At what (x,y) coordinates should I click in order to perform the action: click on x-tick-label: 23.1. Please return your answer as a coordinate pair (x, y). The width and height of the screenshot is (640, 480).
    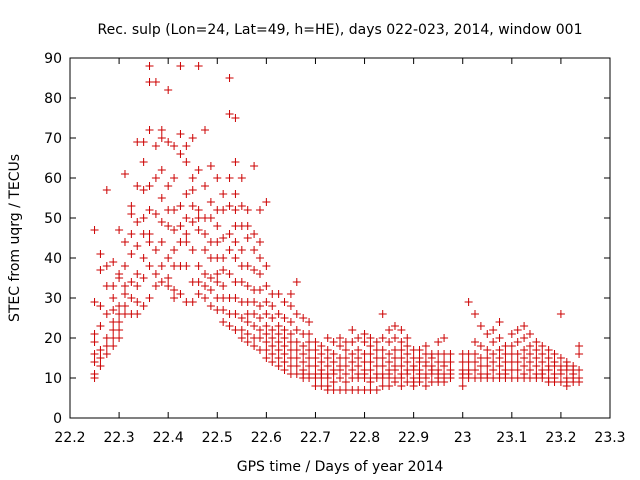
    Looking at the image, I should click on (511, 438).